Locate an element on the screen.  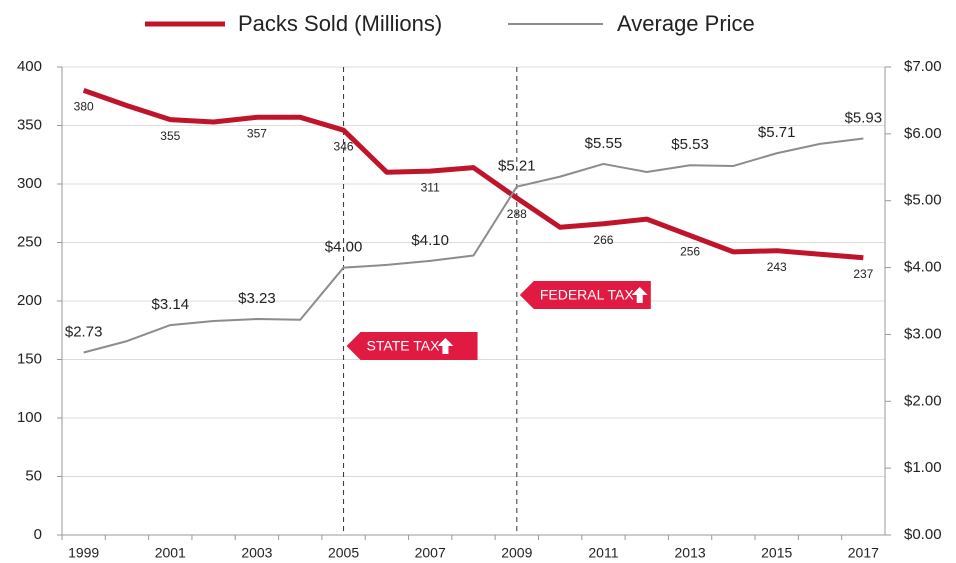
data-label: $4.10 is located at coordinates (430, 240).